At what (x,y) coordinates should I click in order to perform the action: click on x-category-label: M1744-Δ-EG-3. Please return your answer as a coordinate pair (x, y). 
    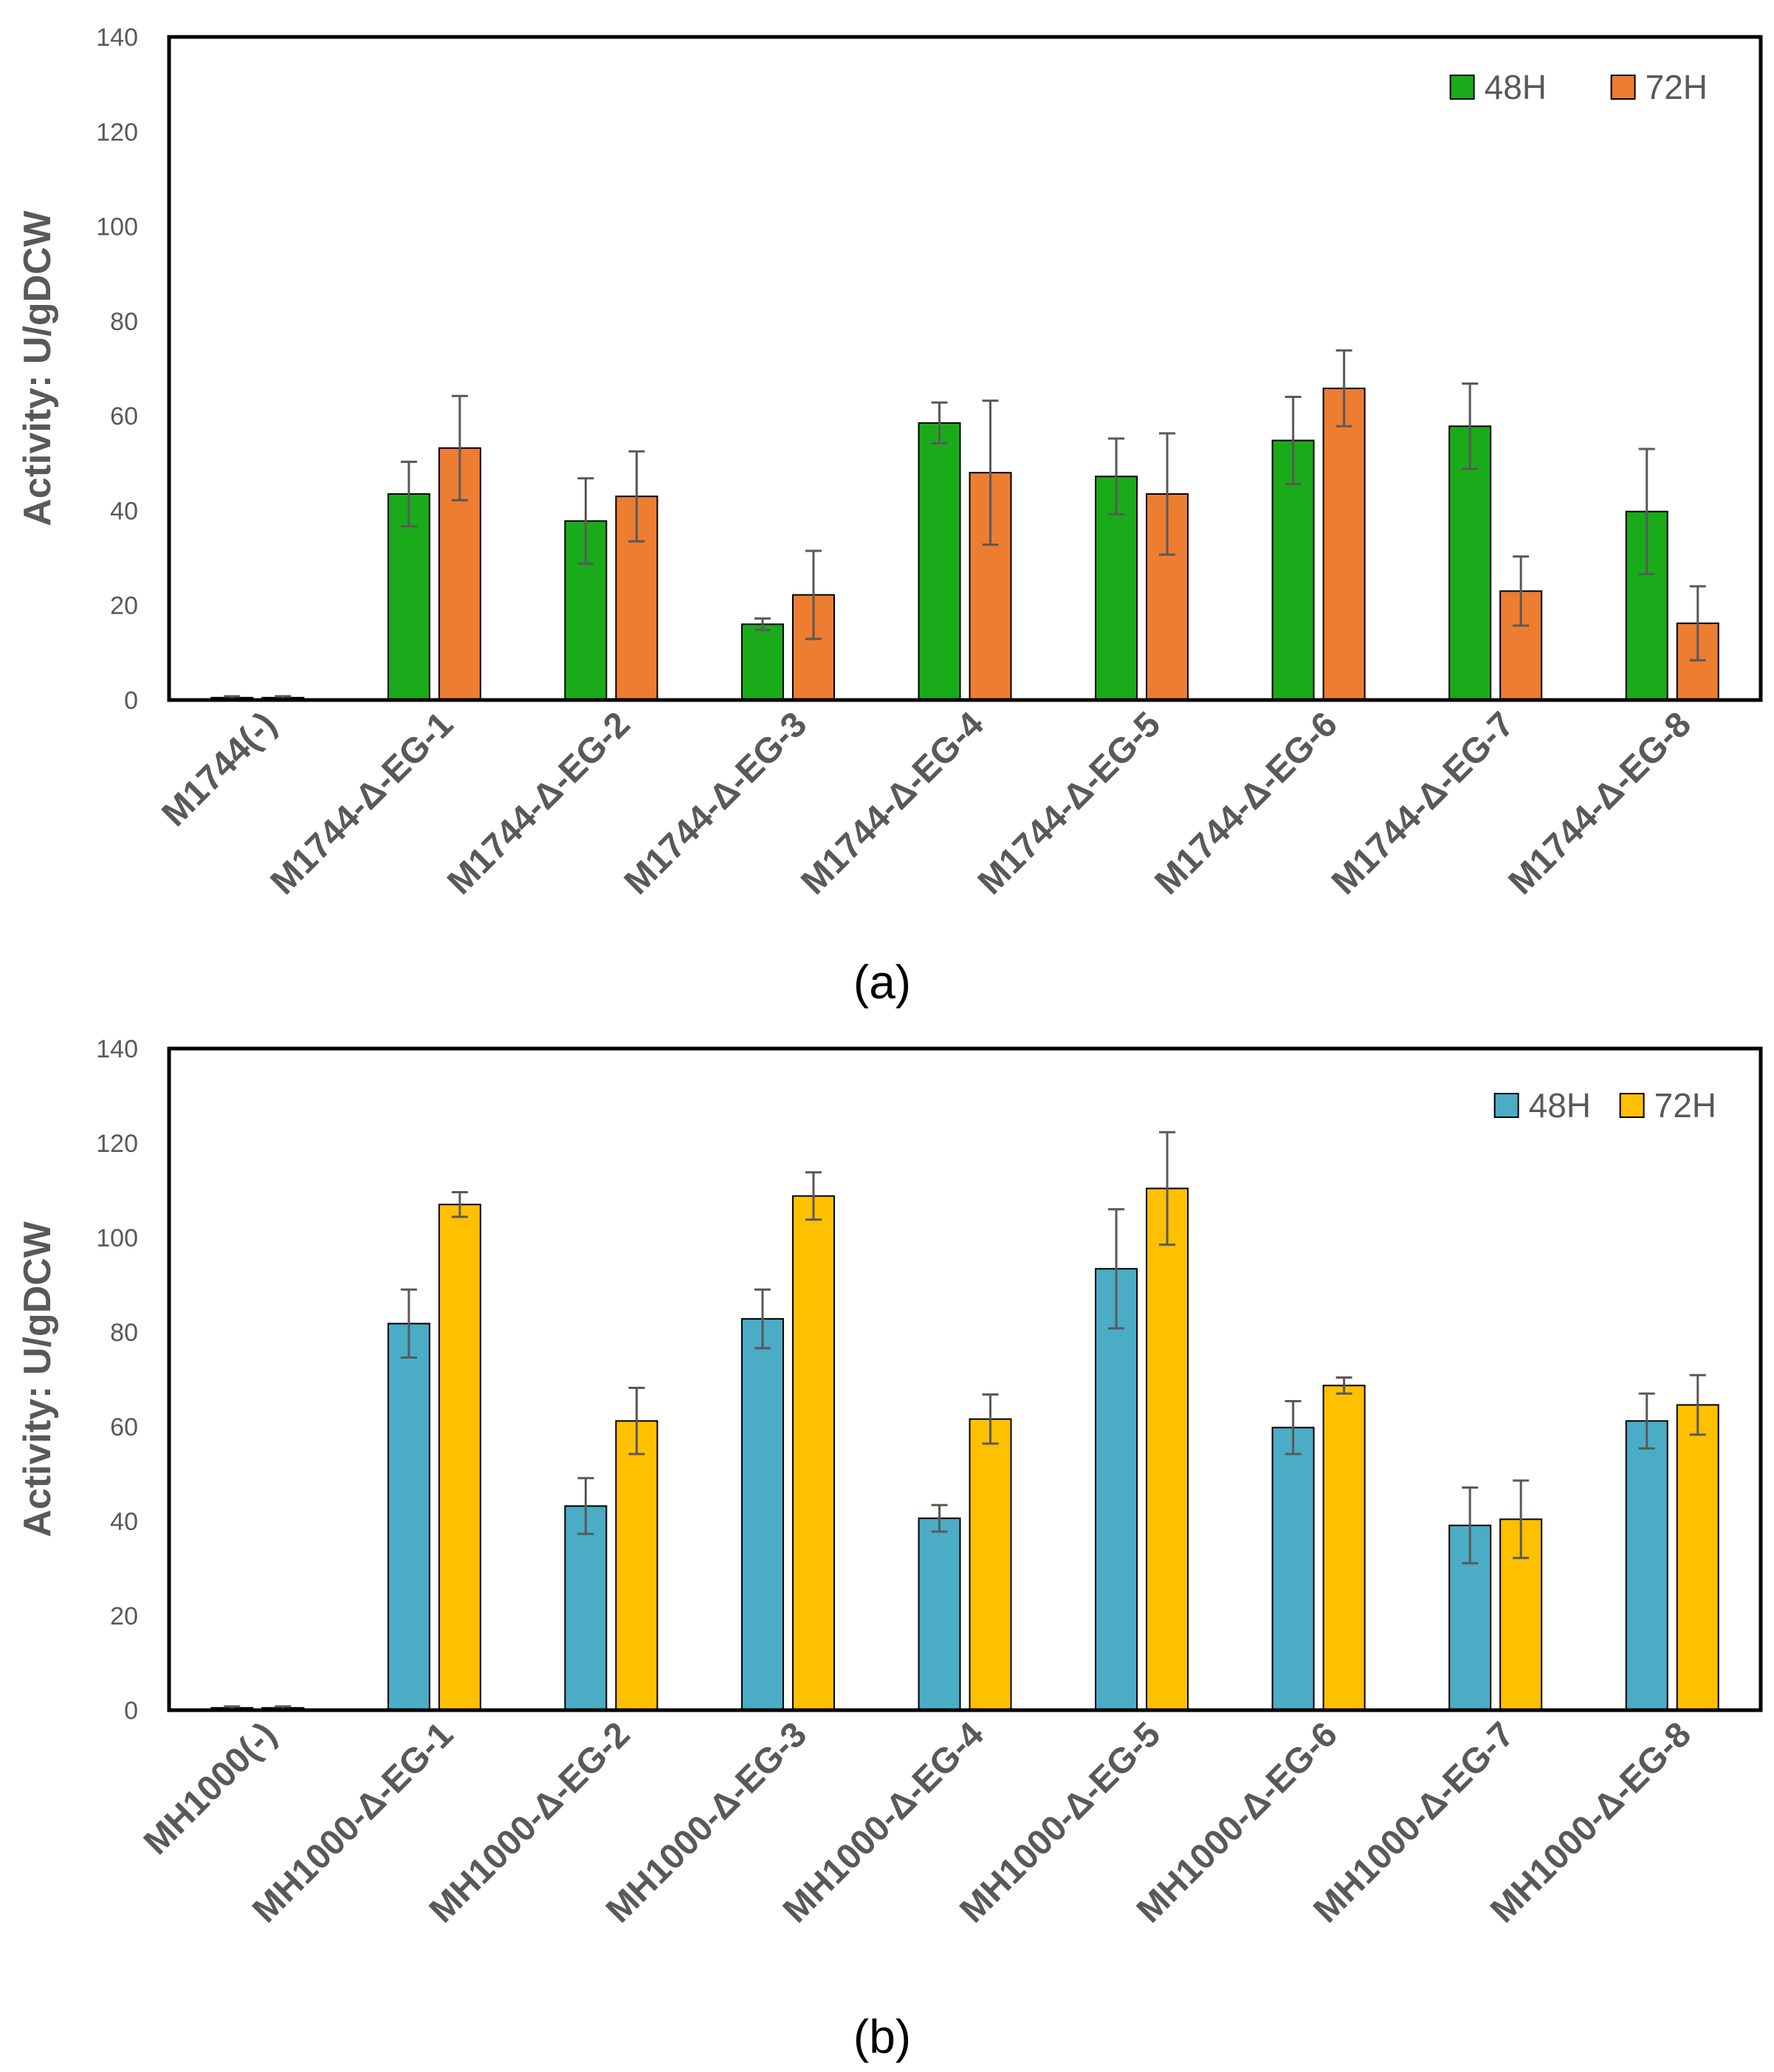
    Looking at the image, I should click on (715, 803).